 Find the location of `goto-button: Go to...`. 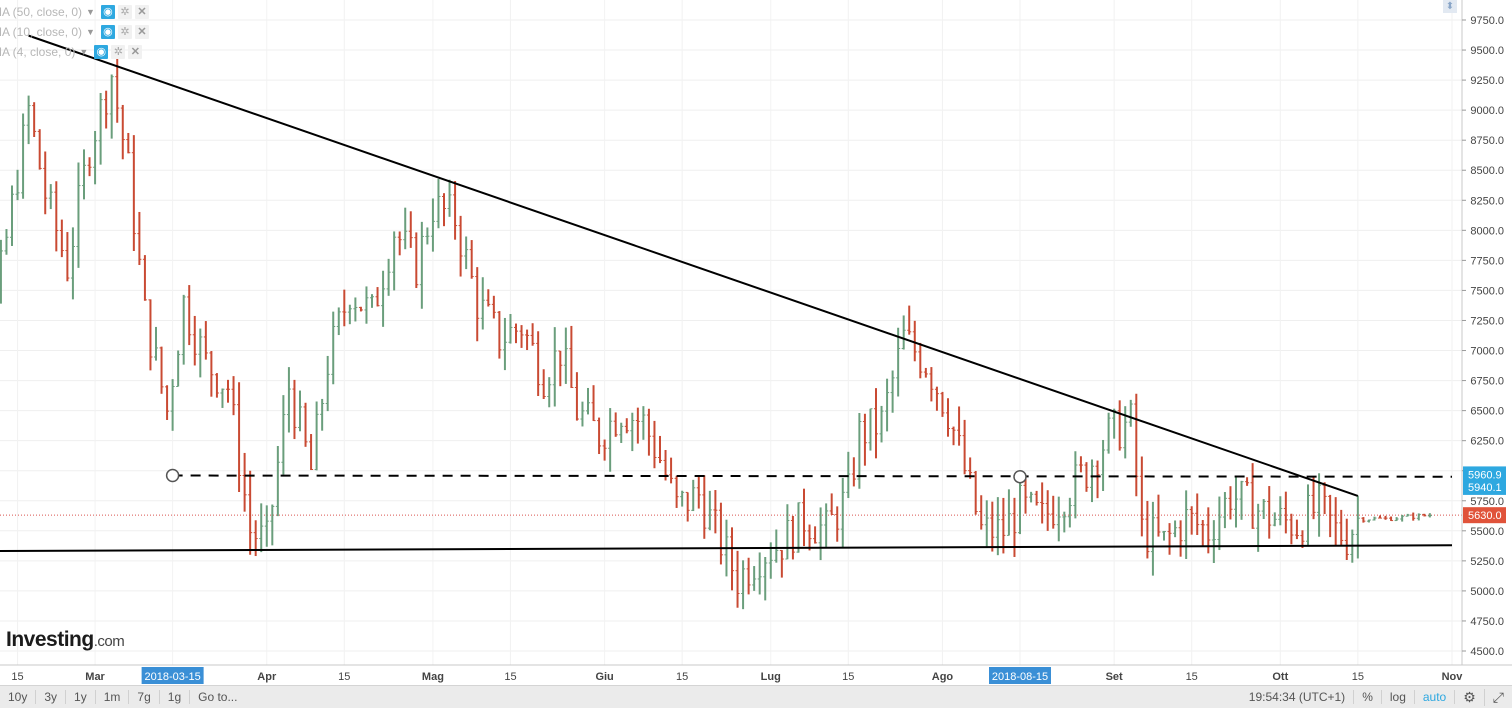

goto-button: Go to... is located at coordinates (218, 697).